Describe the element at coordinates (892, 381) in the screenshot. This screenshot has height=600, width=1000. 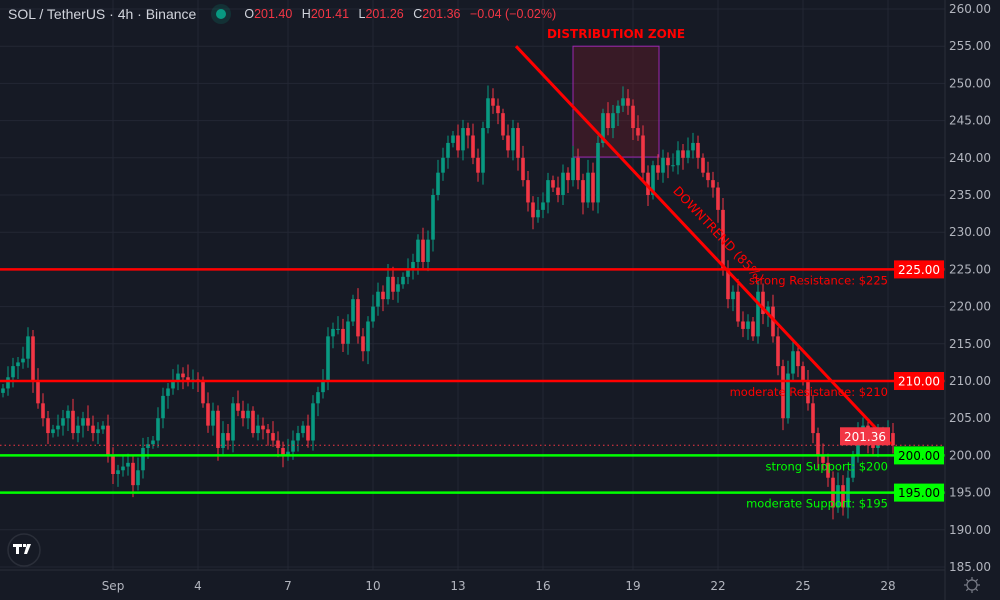
I see `price-badges: 225.00 210.00 200.00 195.00 201.36` at that location.